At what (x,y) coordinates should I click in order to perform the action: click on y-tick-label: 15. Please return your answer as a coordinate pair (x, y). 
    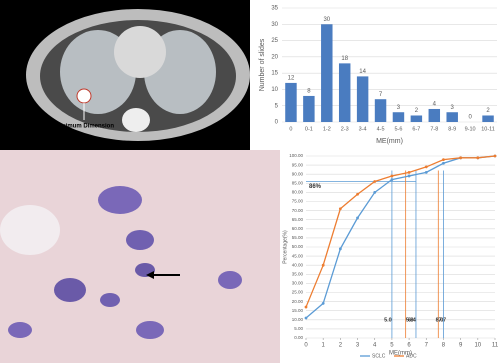
    Looking at the image, I should click on (274, 74).